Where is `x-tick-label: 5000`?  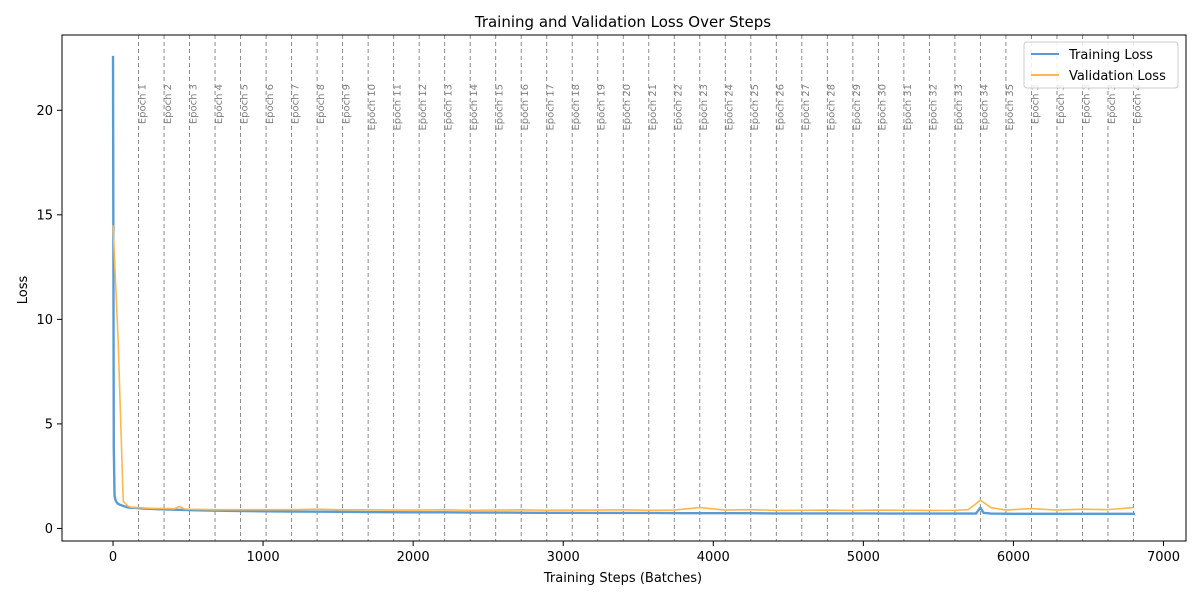 x-tick-label: 5000 is located at coordinates (863, 557).